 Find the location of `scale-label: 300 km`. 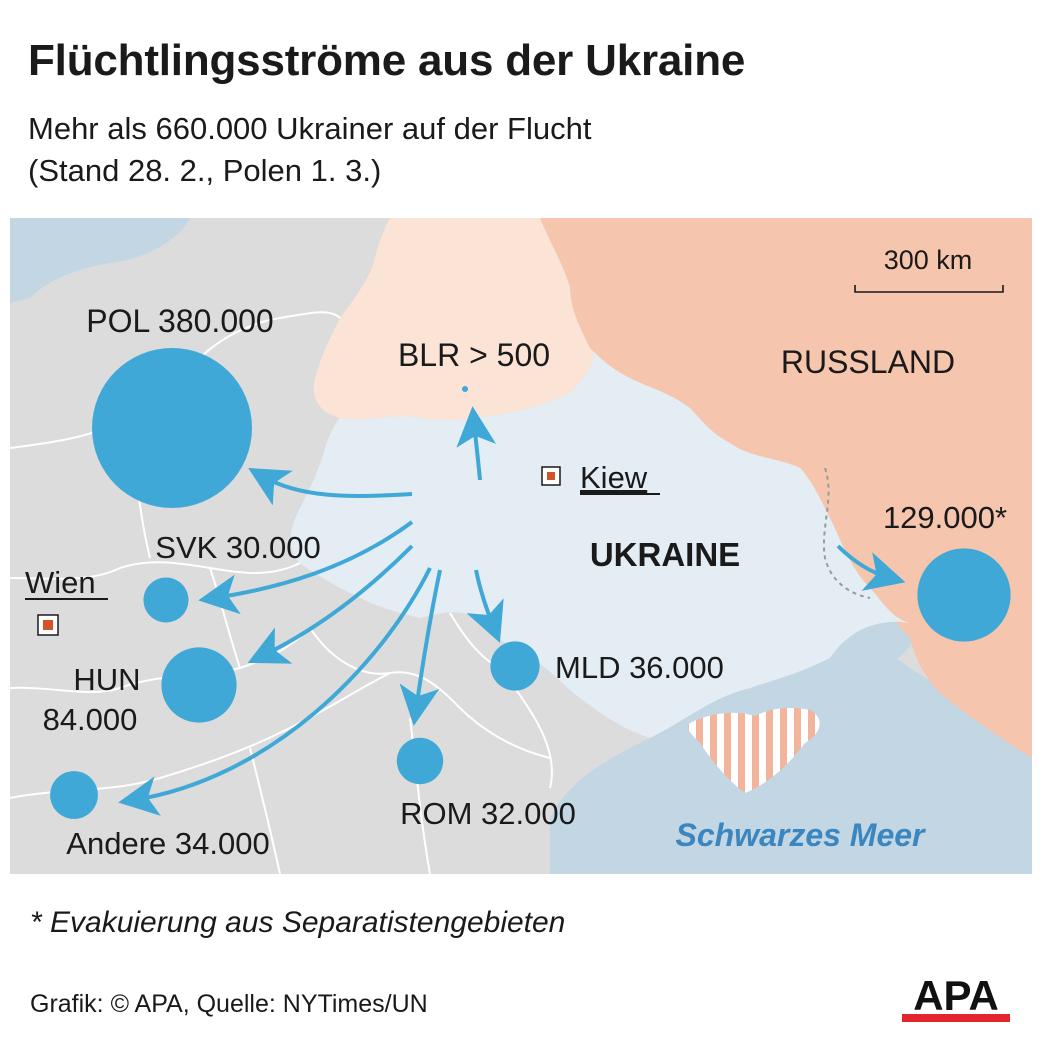

scale-label: 300 km is located at coordinates (928, 260).